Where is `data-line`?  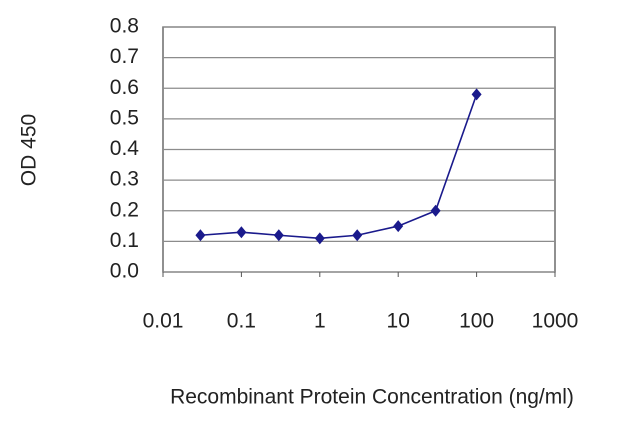
data-line is located at coordinates (339, 167).